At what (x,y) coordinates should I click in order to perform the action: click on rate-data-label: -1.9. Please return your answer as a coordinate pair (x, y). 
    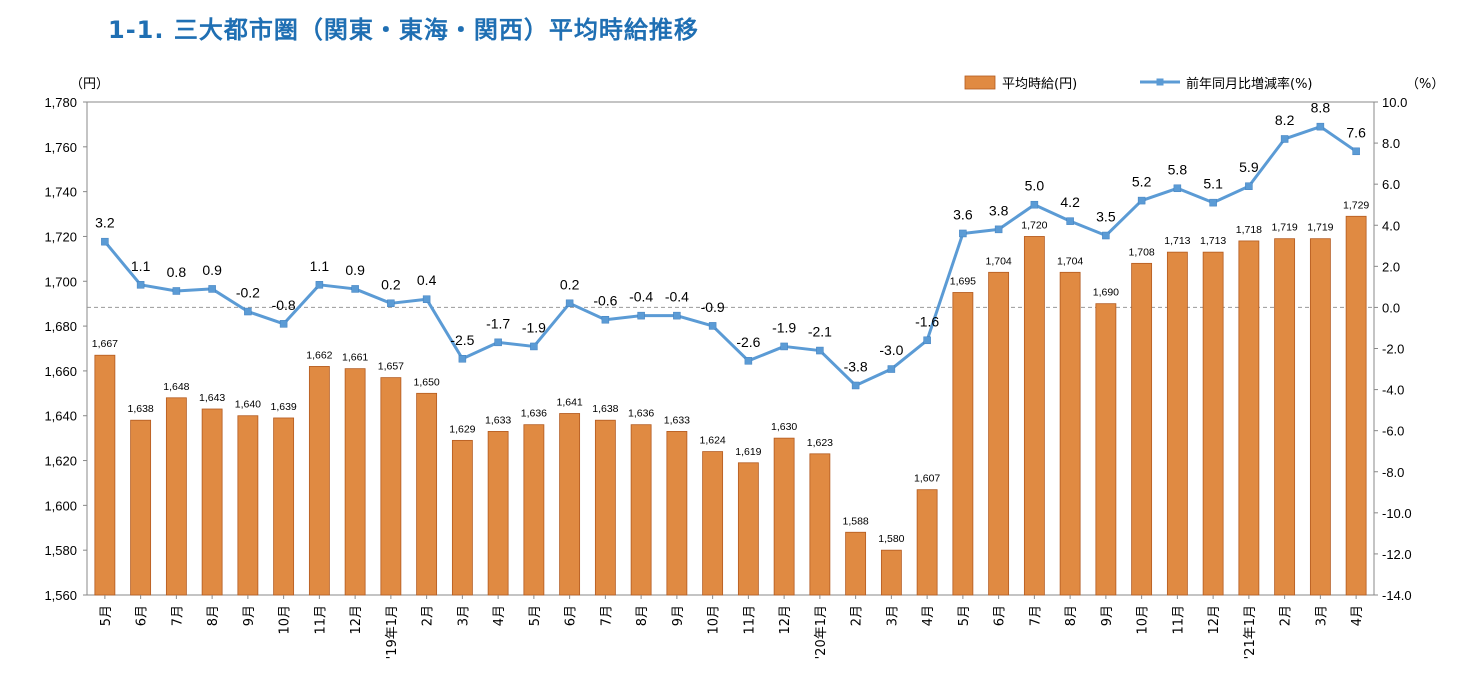
    Looking at the image, I should click on (534, 327).